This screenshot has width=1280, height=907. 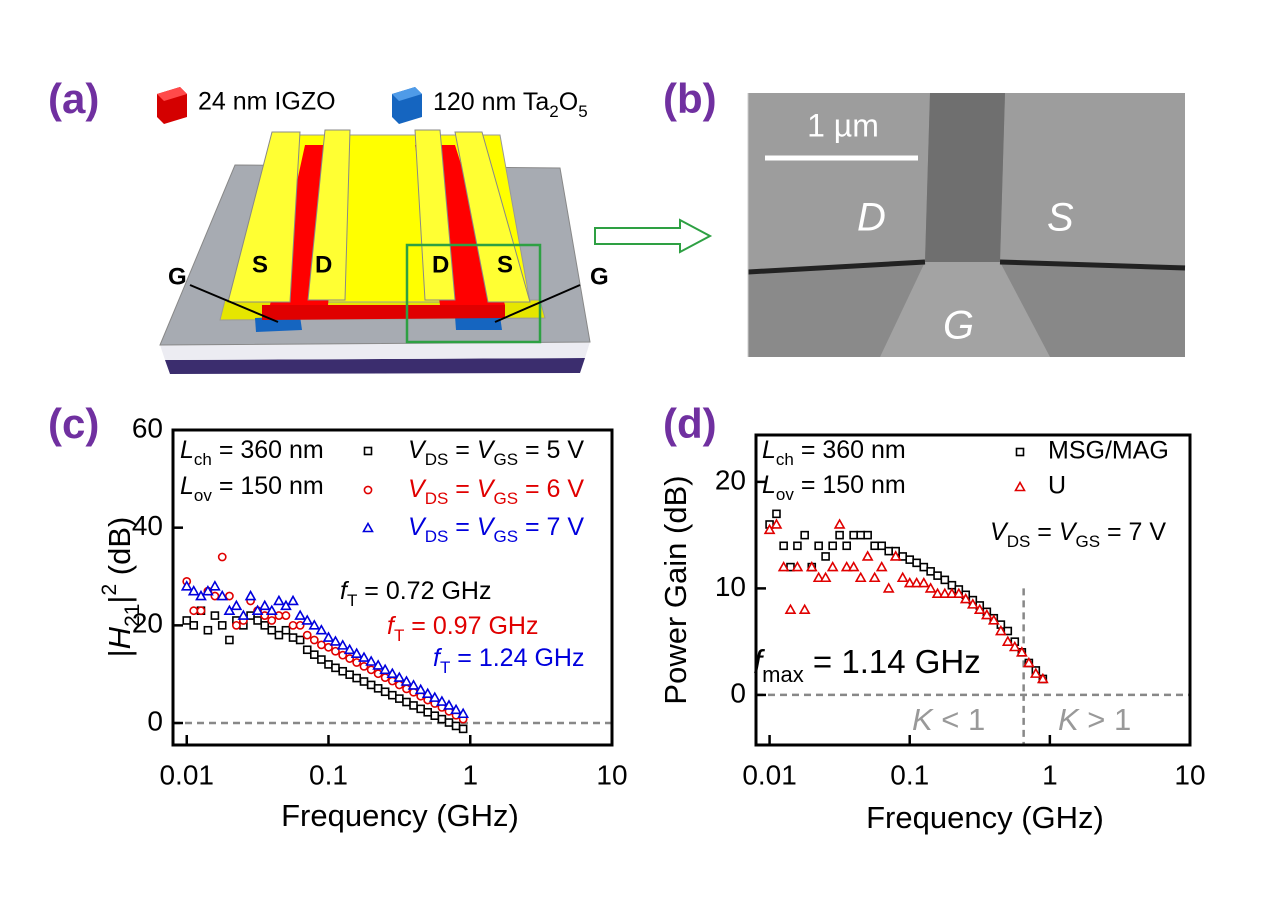 What do you see at coordinates (268, 486) in the screenshot?
I see `text-part: = 150 nm` at bounding box center [268, 486].